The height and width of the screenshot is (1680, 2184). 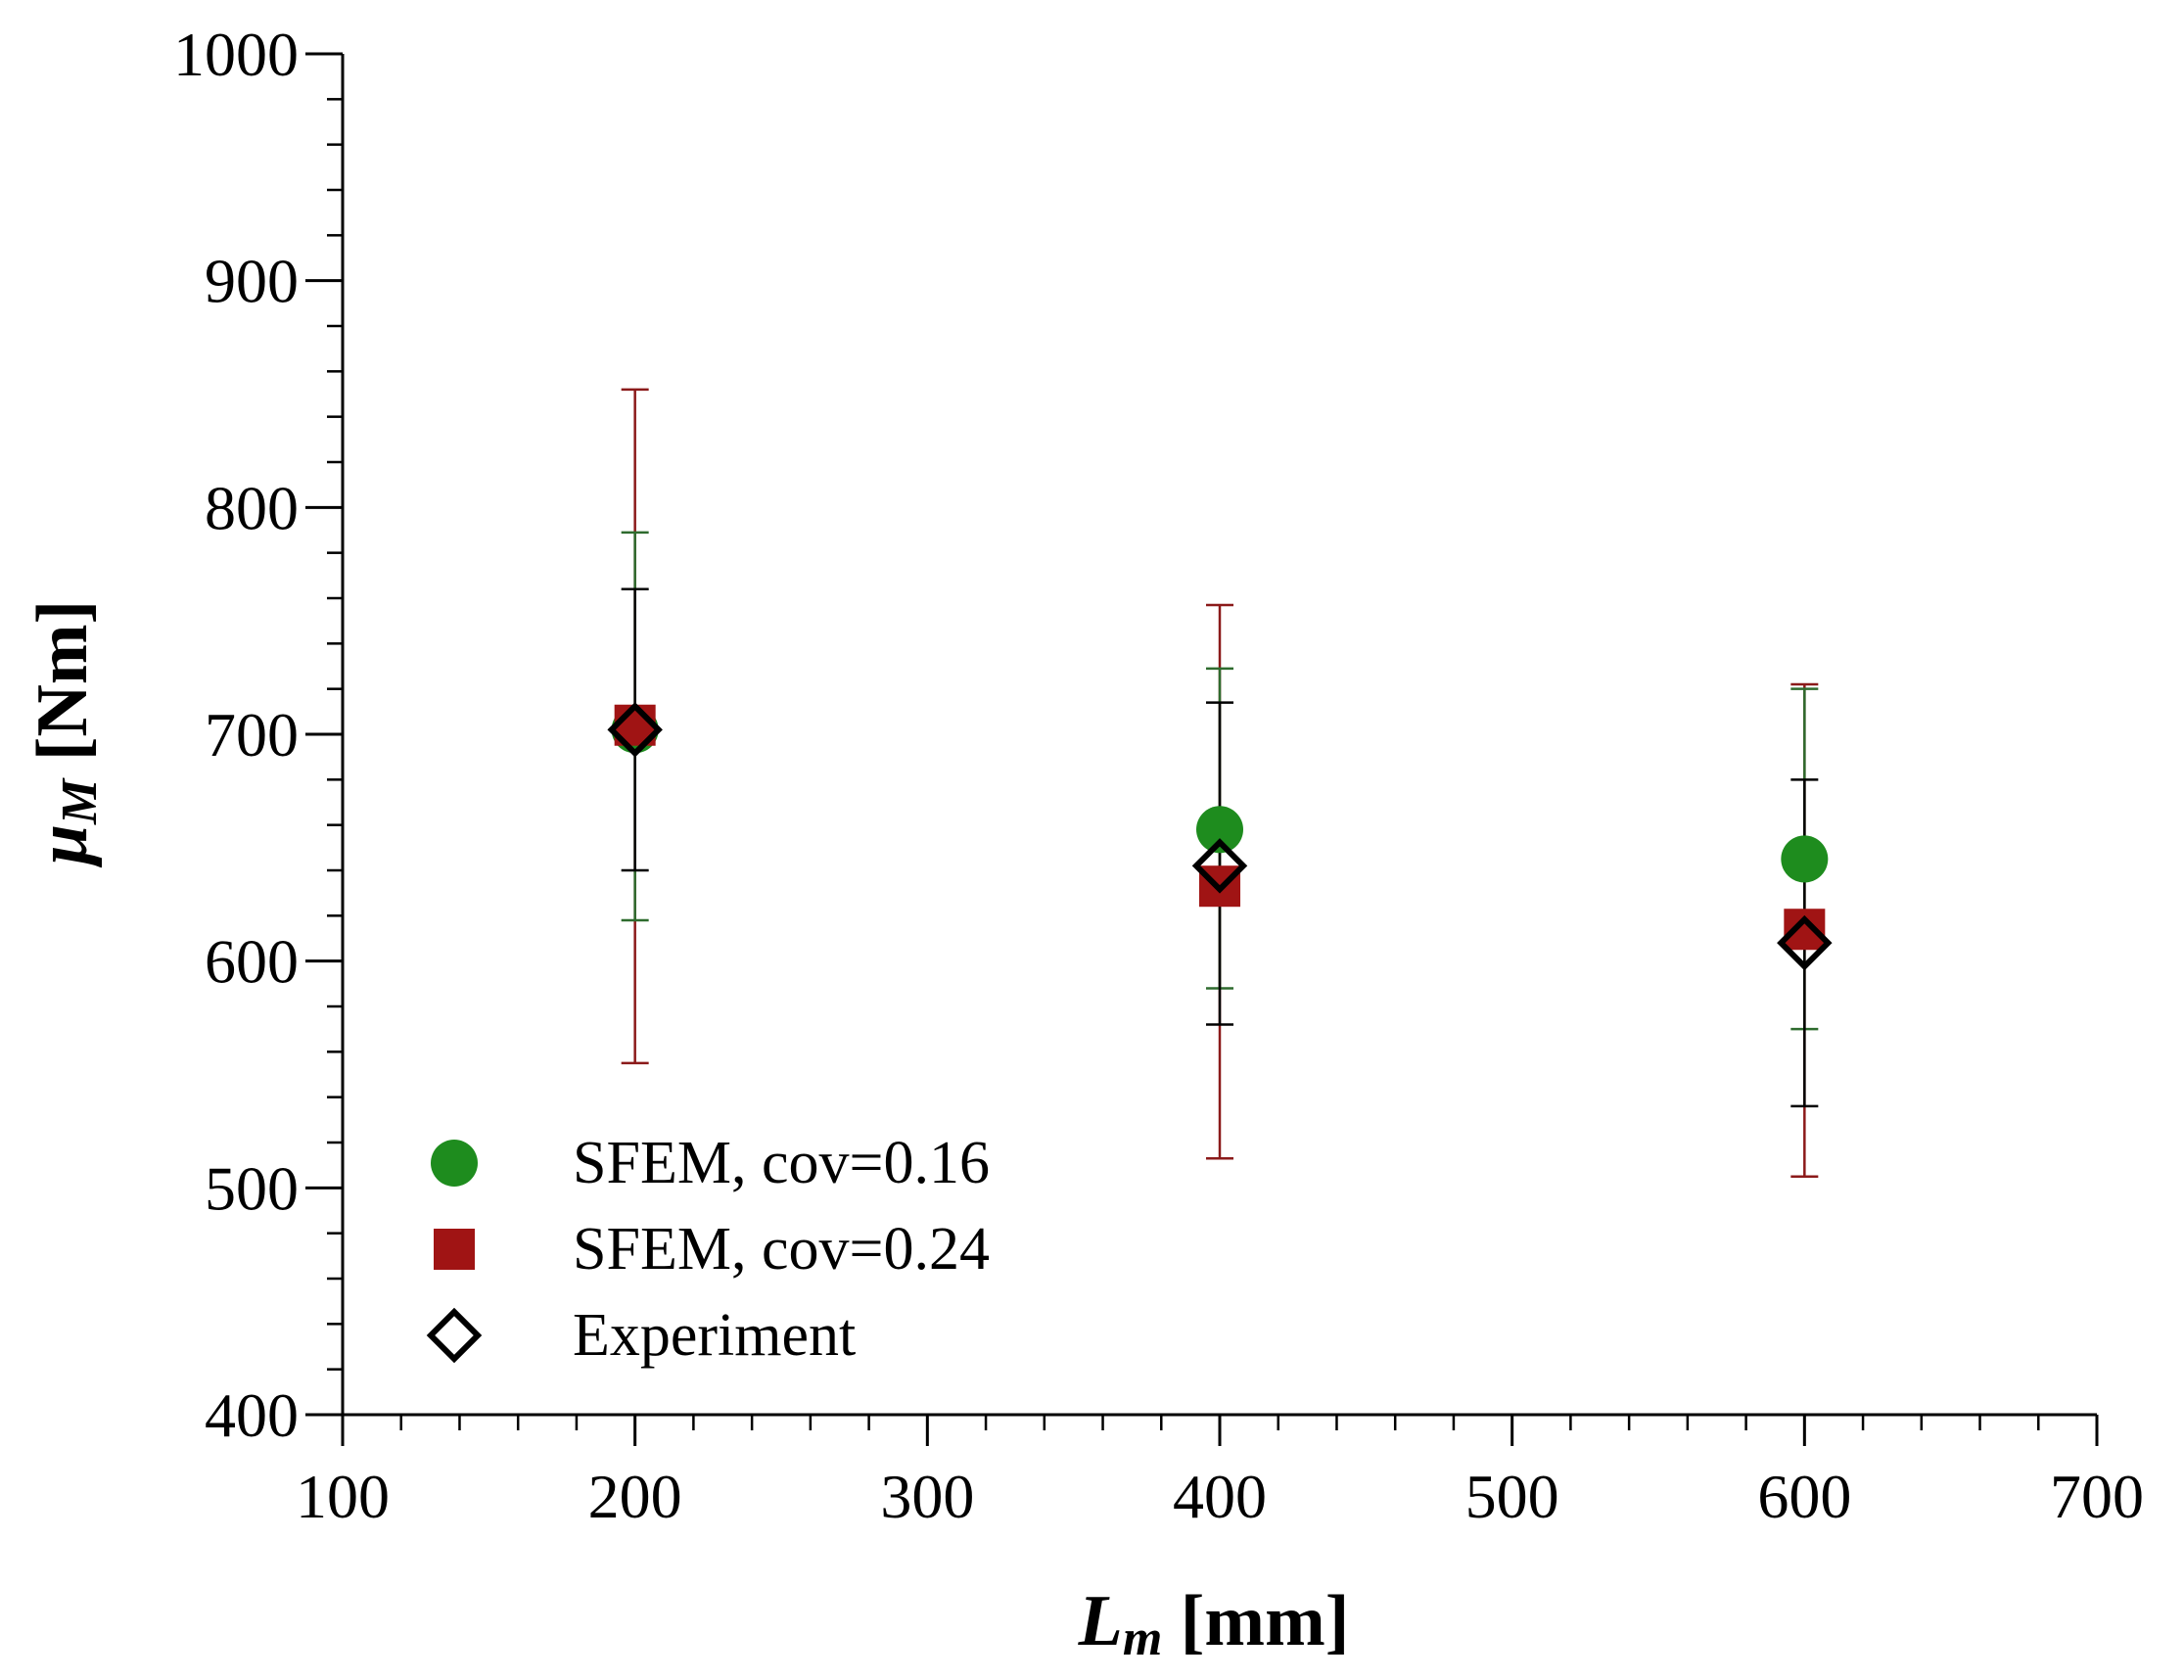 I want to click on y-axis-title-main: μ, so click(x=63, y=846).